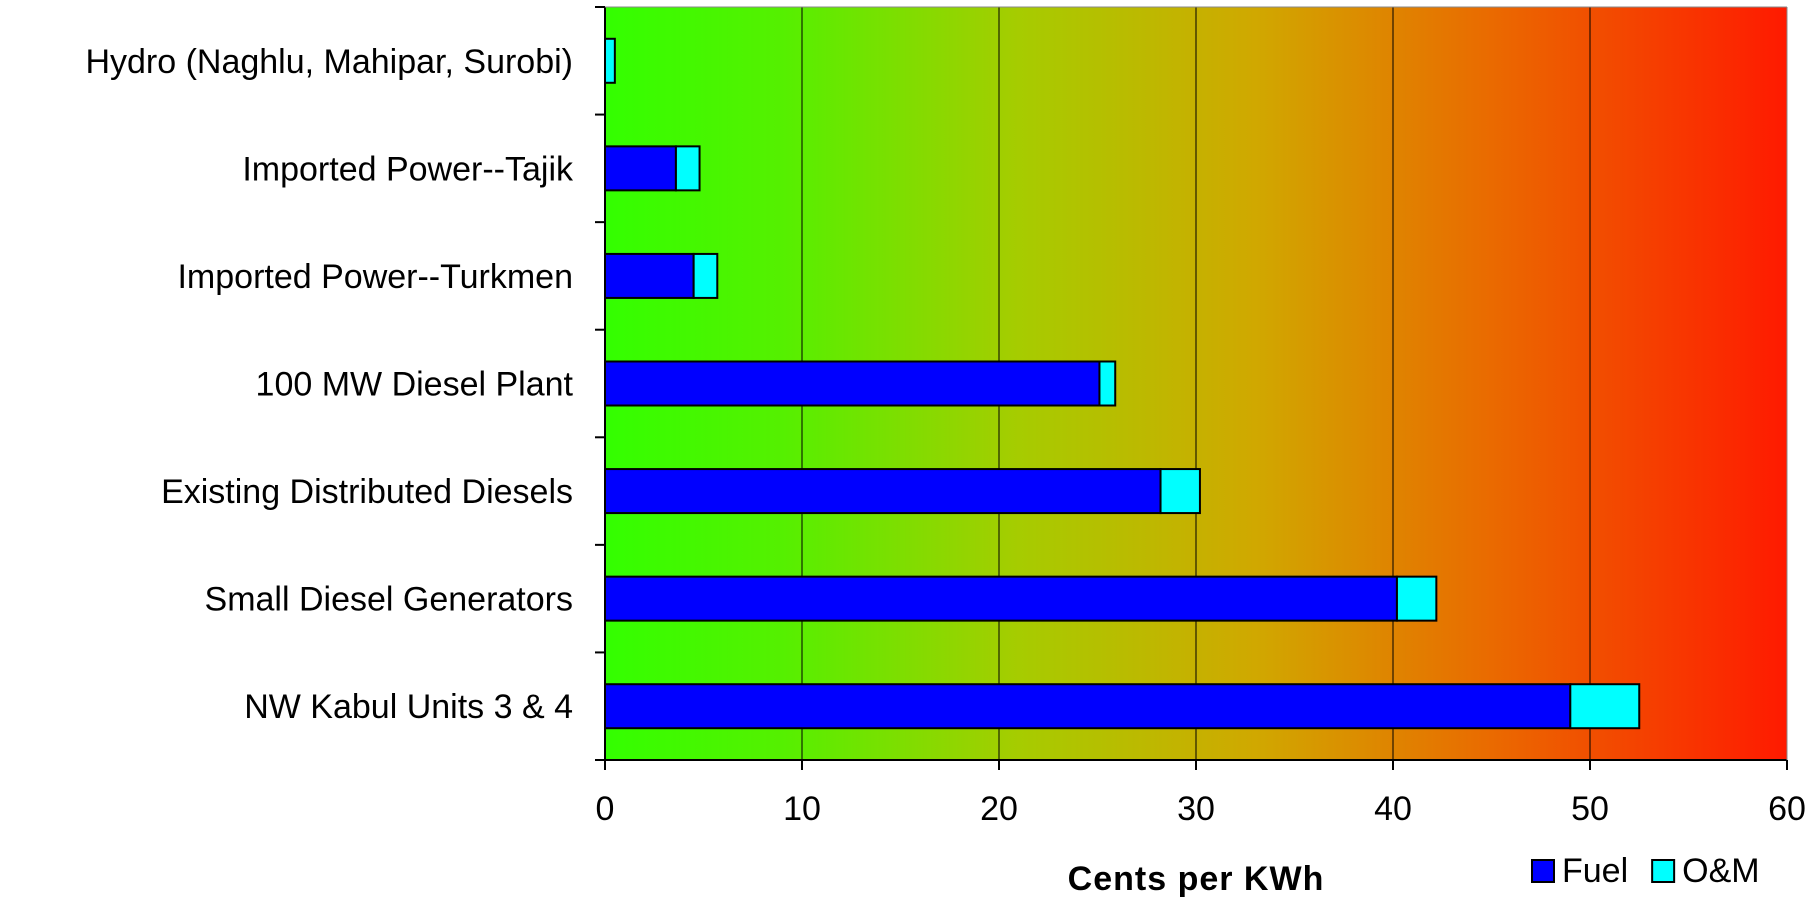  Describe the element at coordinates (408, 707) in the screenshot. I see `category-label: NW Kabul Units 3 & 4` at that location.